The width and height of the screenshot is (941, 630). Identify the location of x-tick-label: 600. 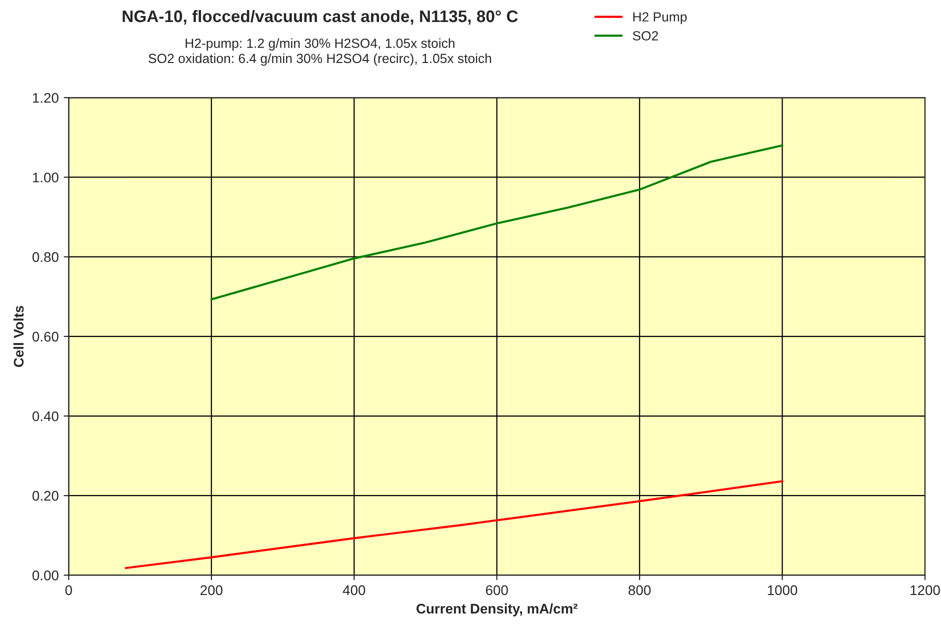
(497, 590).